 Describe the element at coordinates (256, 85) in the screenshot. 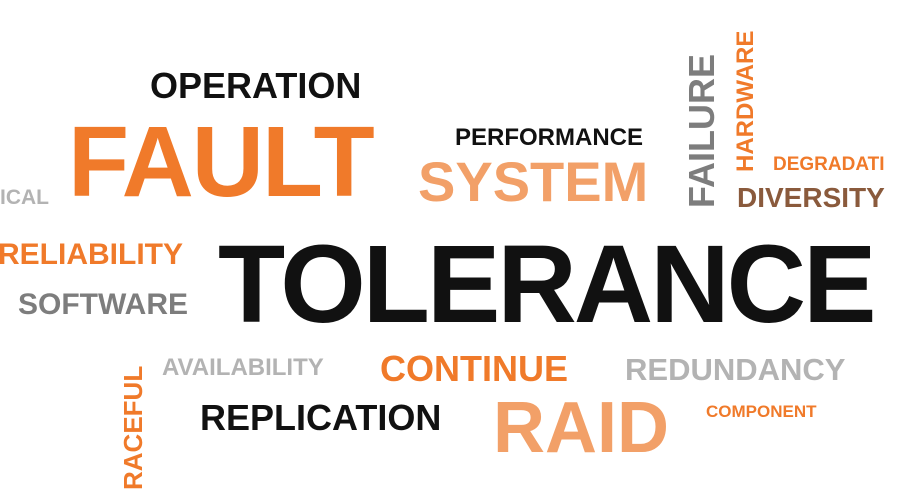

I see `word-operation: OPERATION` at that location.